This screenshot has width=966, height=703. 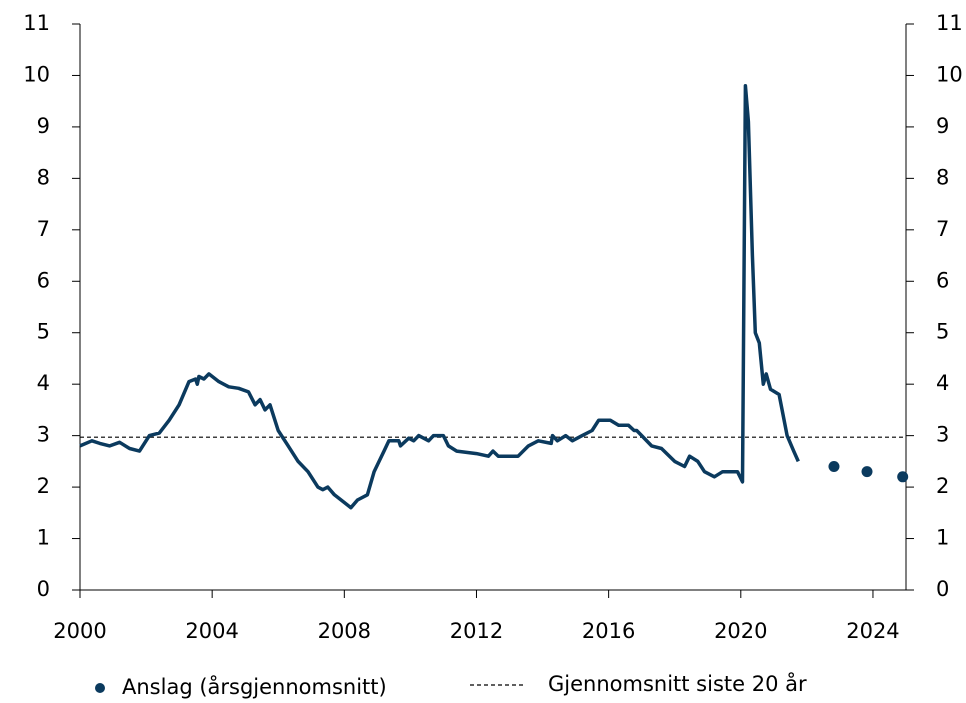 What do you see at coordinates (43, 332) in the screenshot?
I see `y-tick-label: 5` at bounding box center [43, 332].